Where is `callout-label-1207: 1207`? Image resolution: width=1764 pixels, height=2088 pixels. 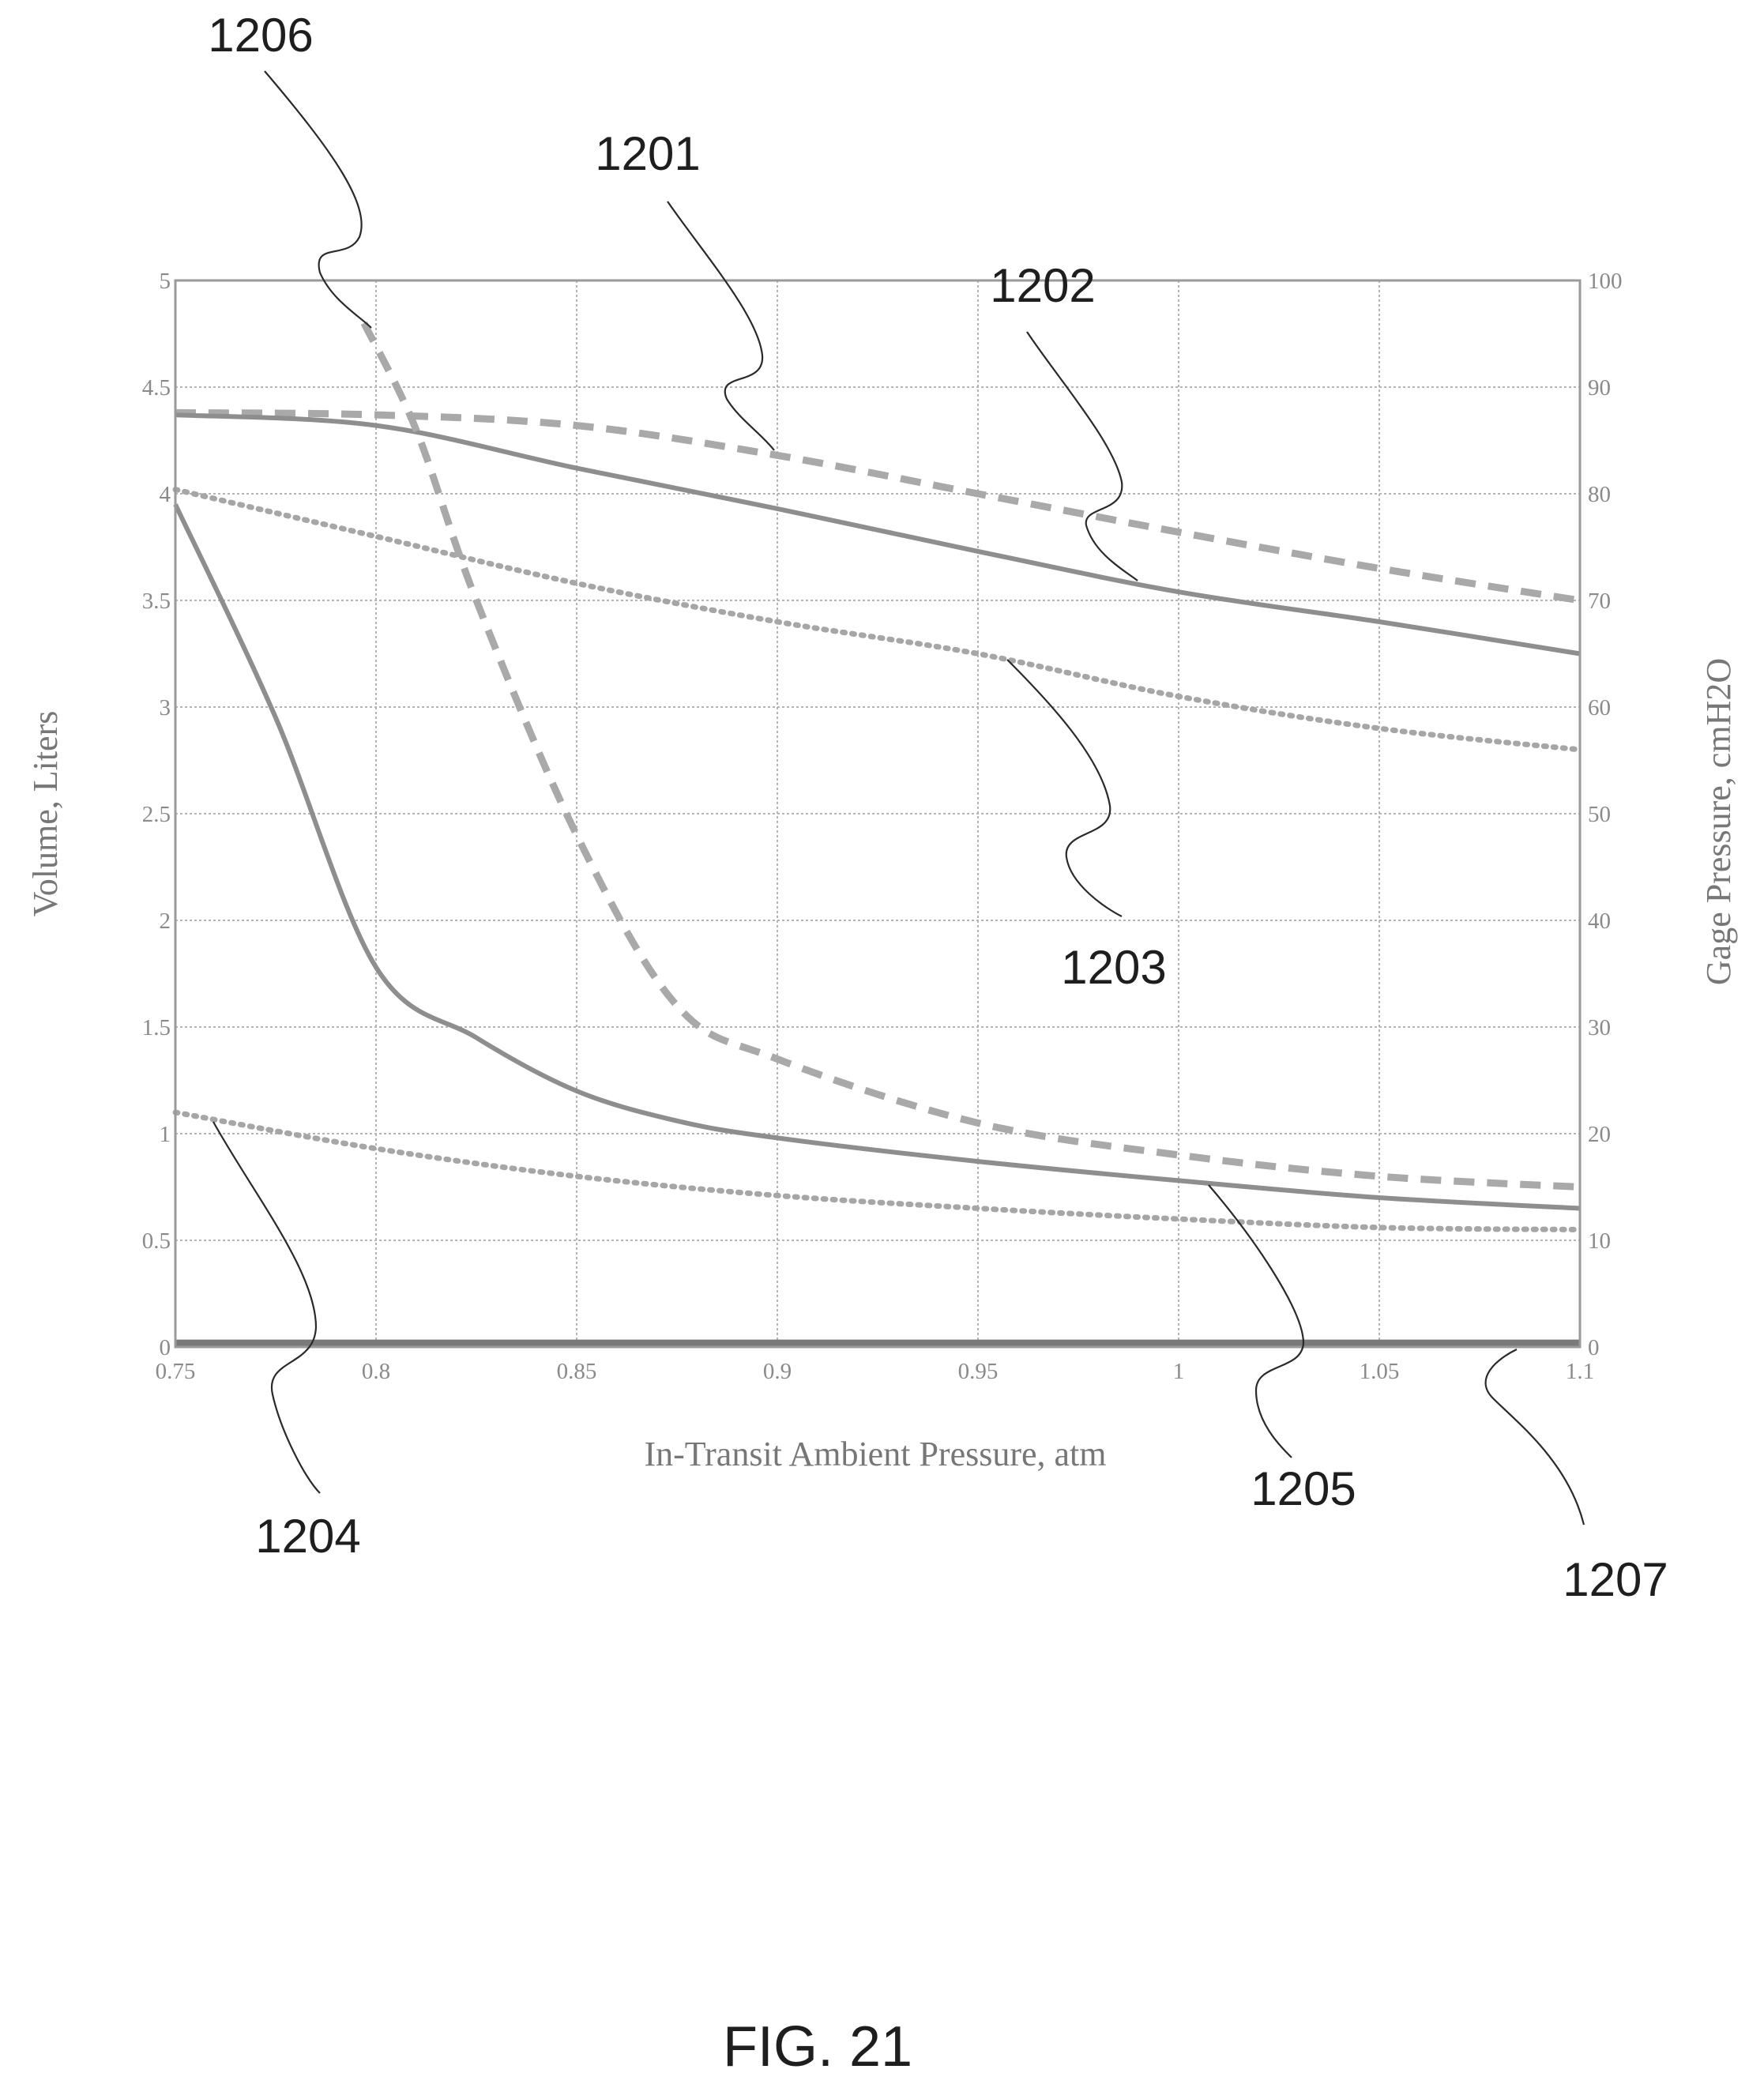 callout-label-1207: 1207 is located at coordinates (1615, 1579).